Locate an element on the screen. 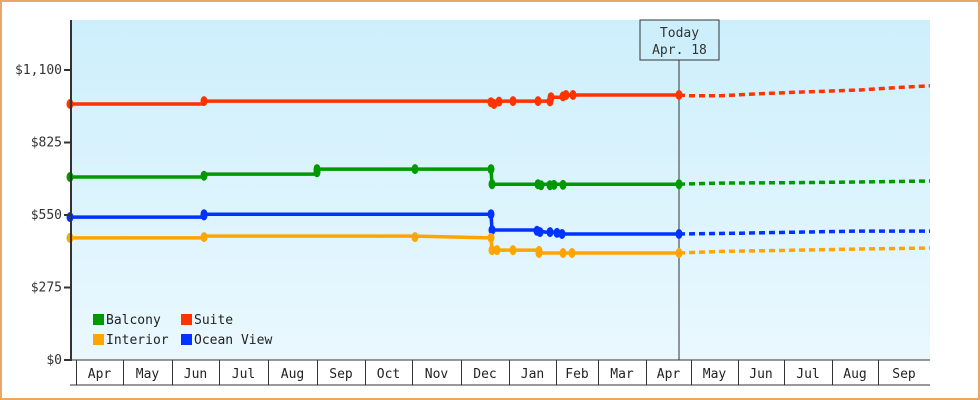 This screenshot has width=980, height=400. today-label: Today is located at coordinates (679, 33).